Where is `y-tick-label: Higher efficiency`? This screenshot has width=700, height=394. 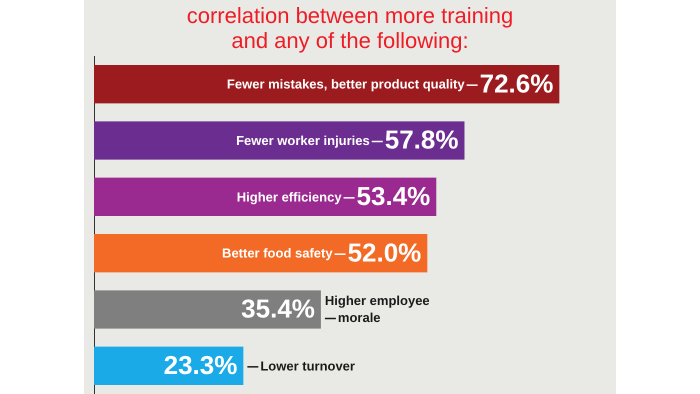
y-tick-label: Higher efficiency is located at coordinates (289, 196).